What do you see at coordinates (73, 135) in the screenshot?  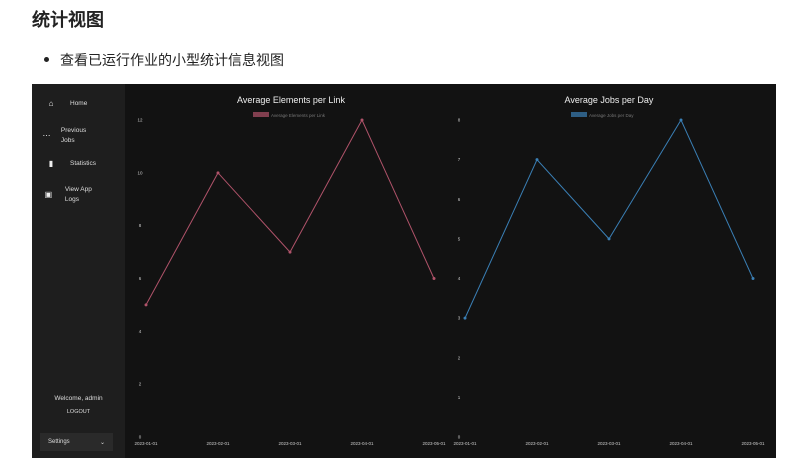 I see `nav-label: Previous Jobs` at bounding box center [73, 135].